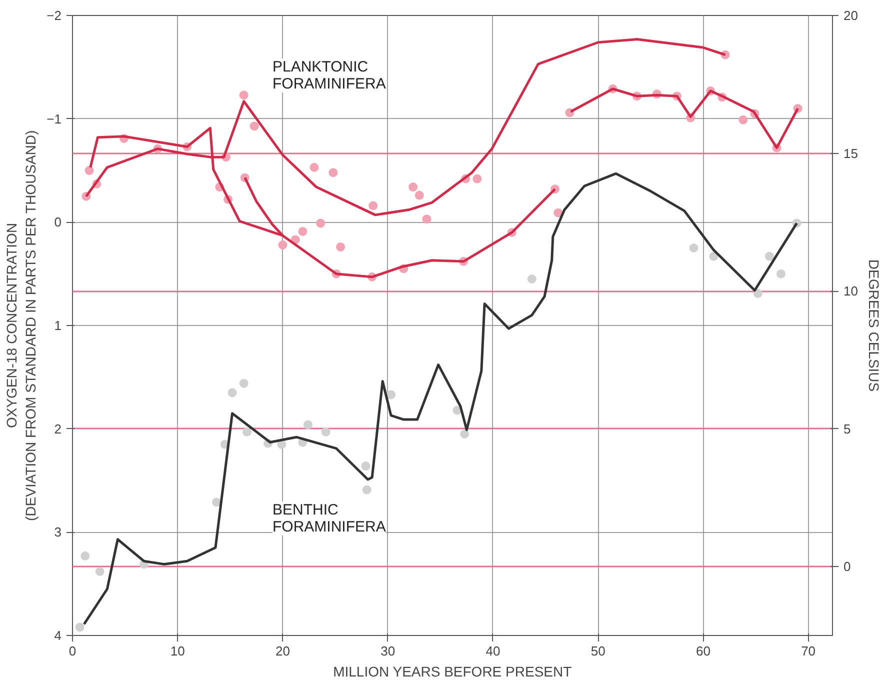 Image resolution: width=892 pixels, height=682 pixels. I want to click on y-tick-label: 4, so click(58, 635).